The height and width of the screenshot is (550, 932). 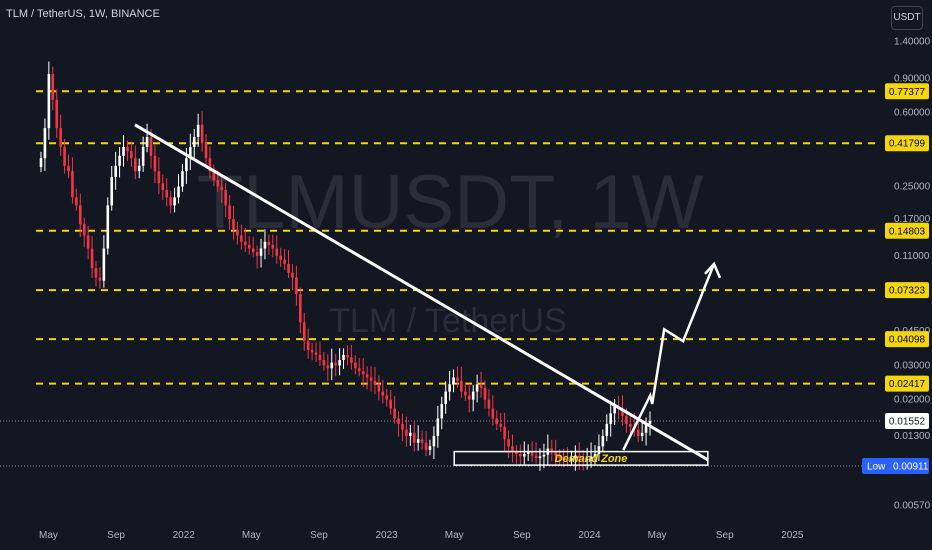 I want to click on x-tick-label: 2023, so click(x=386, y=535).